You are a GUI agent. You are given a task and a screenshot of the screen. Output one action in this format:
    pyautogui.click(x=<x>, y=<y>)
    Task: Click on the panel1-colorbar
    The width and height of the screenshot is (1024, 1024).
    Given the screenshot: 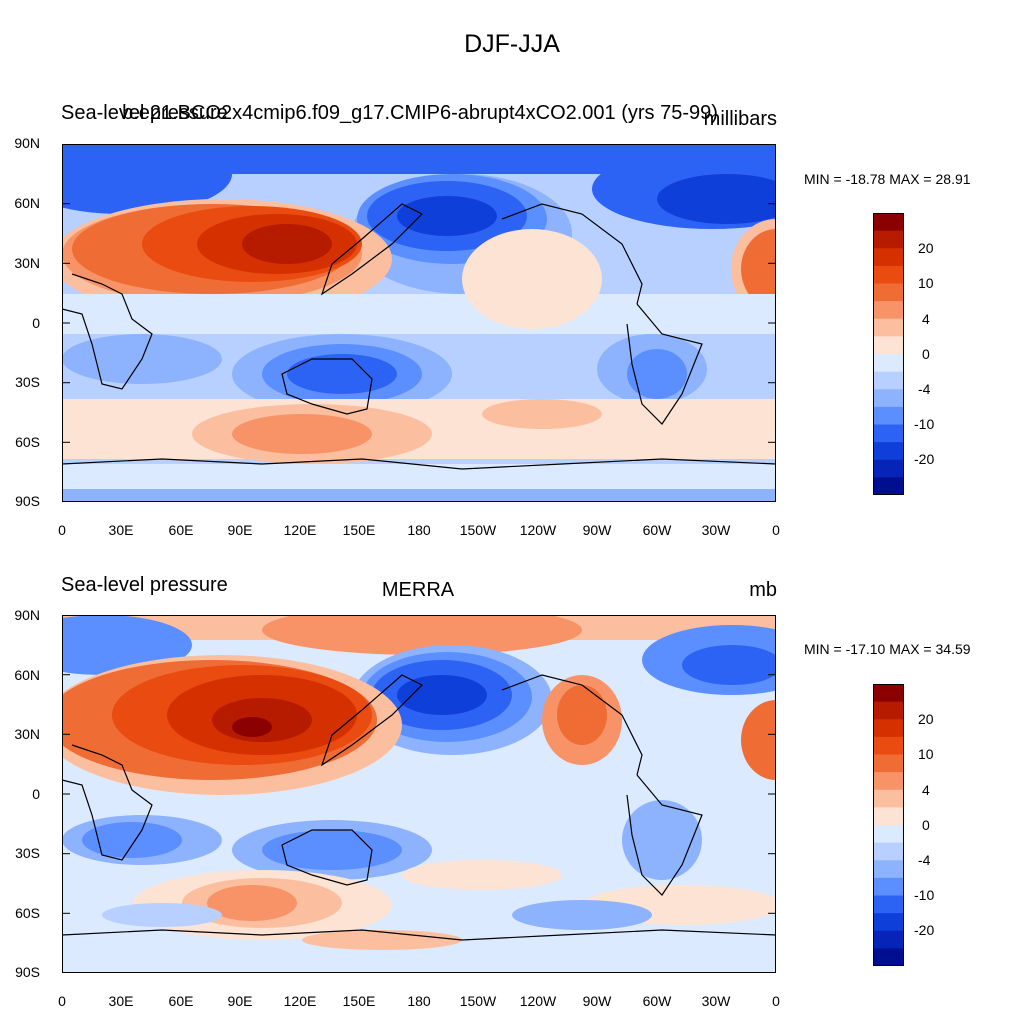 What is the action you would take?
    pyautogui.click(x=888, y=354)
    